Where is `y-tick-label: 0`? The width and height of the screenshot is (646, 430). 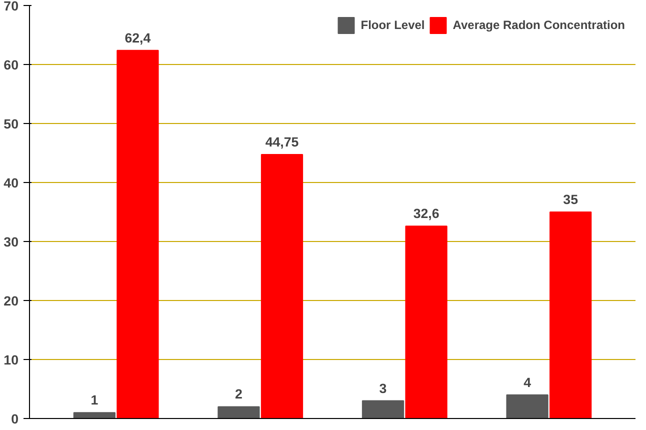 y-tick-label: 0 is located at coordinates (15, 419).